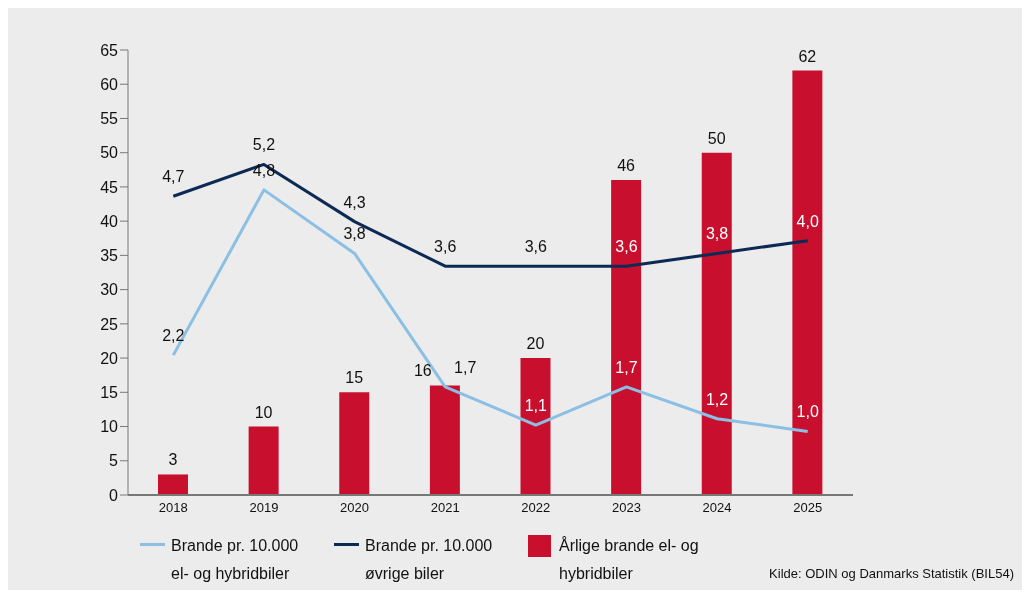 The height and width of the screenshot is (598, 1030). Describe the element at coordinates (114, 495) in the screenshot. I see `y-tick-label: 0` at that location.